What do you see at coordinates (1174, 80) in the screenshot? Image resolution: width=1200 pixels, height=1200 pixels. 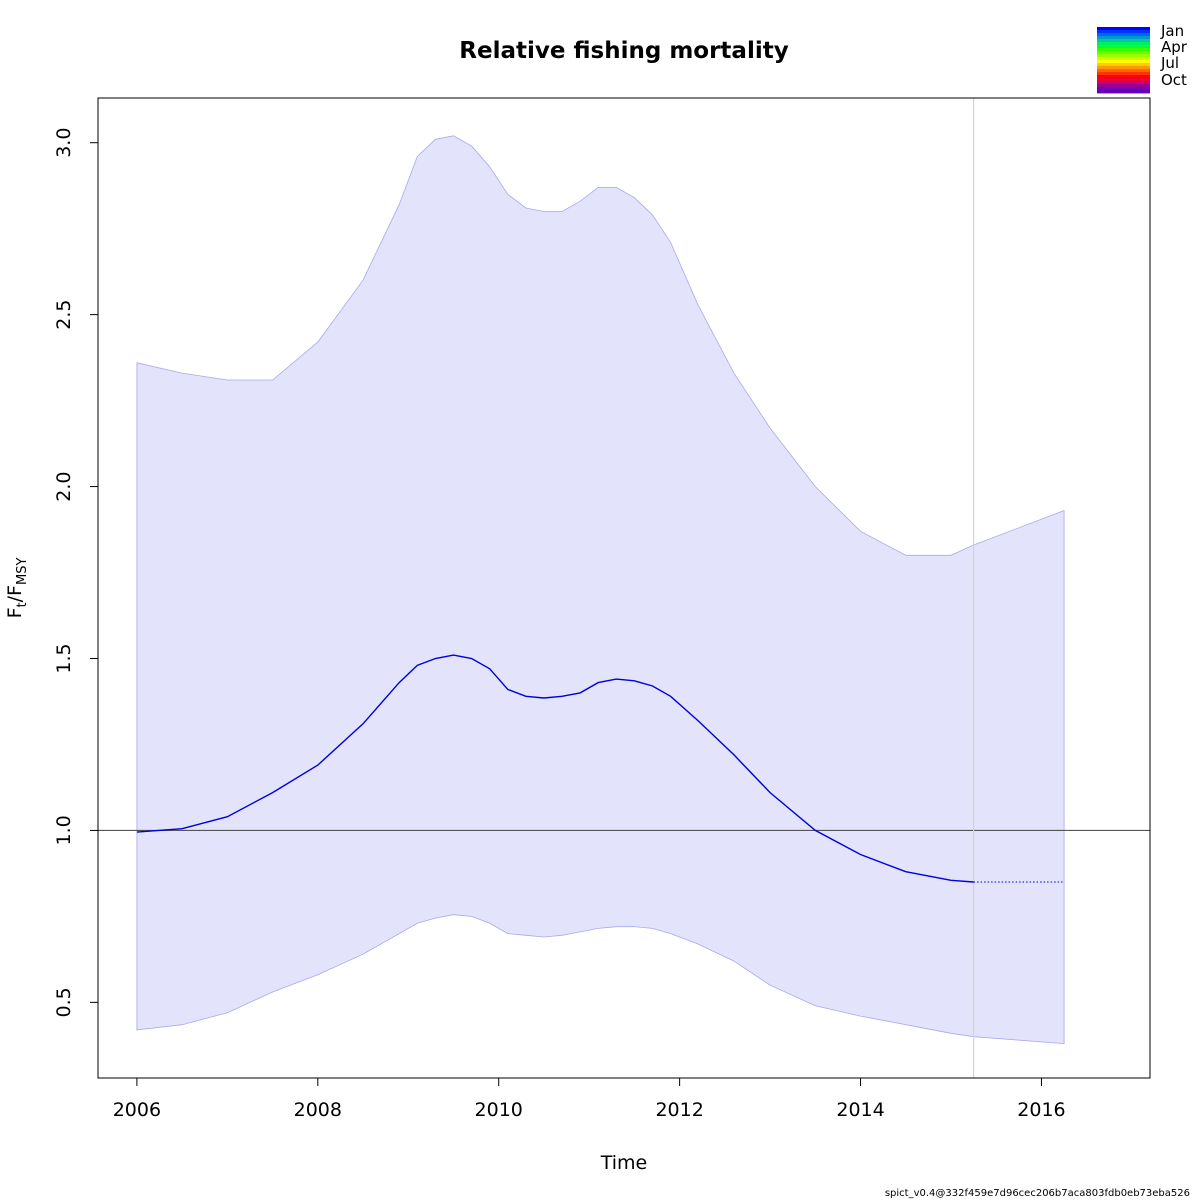 I see `legend-label-oct: Oct` at bounding box center [1174, 80].